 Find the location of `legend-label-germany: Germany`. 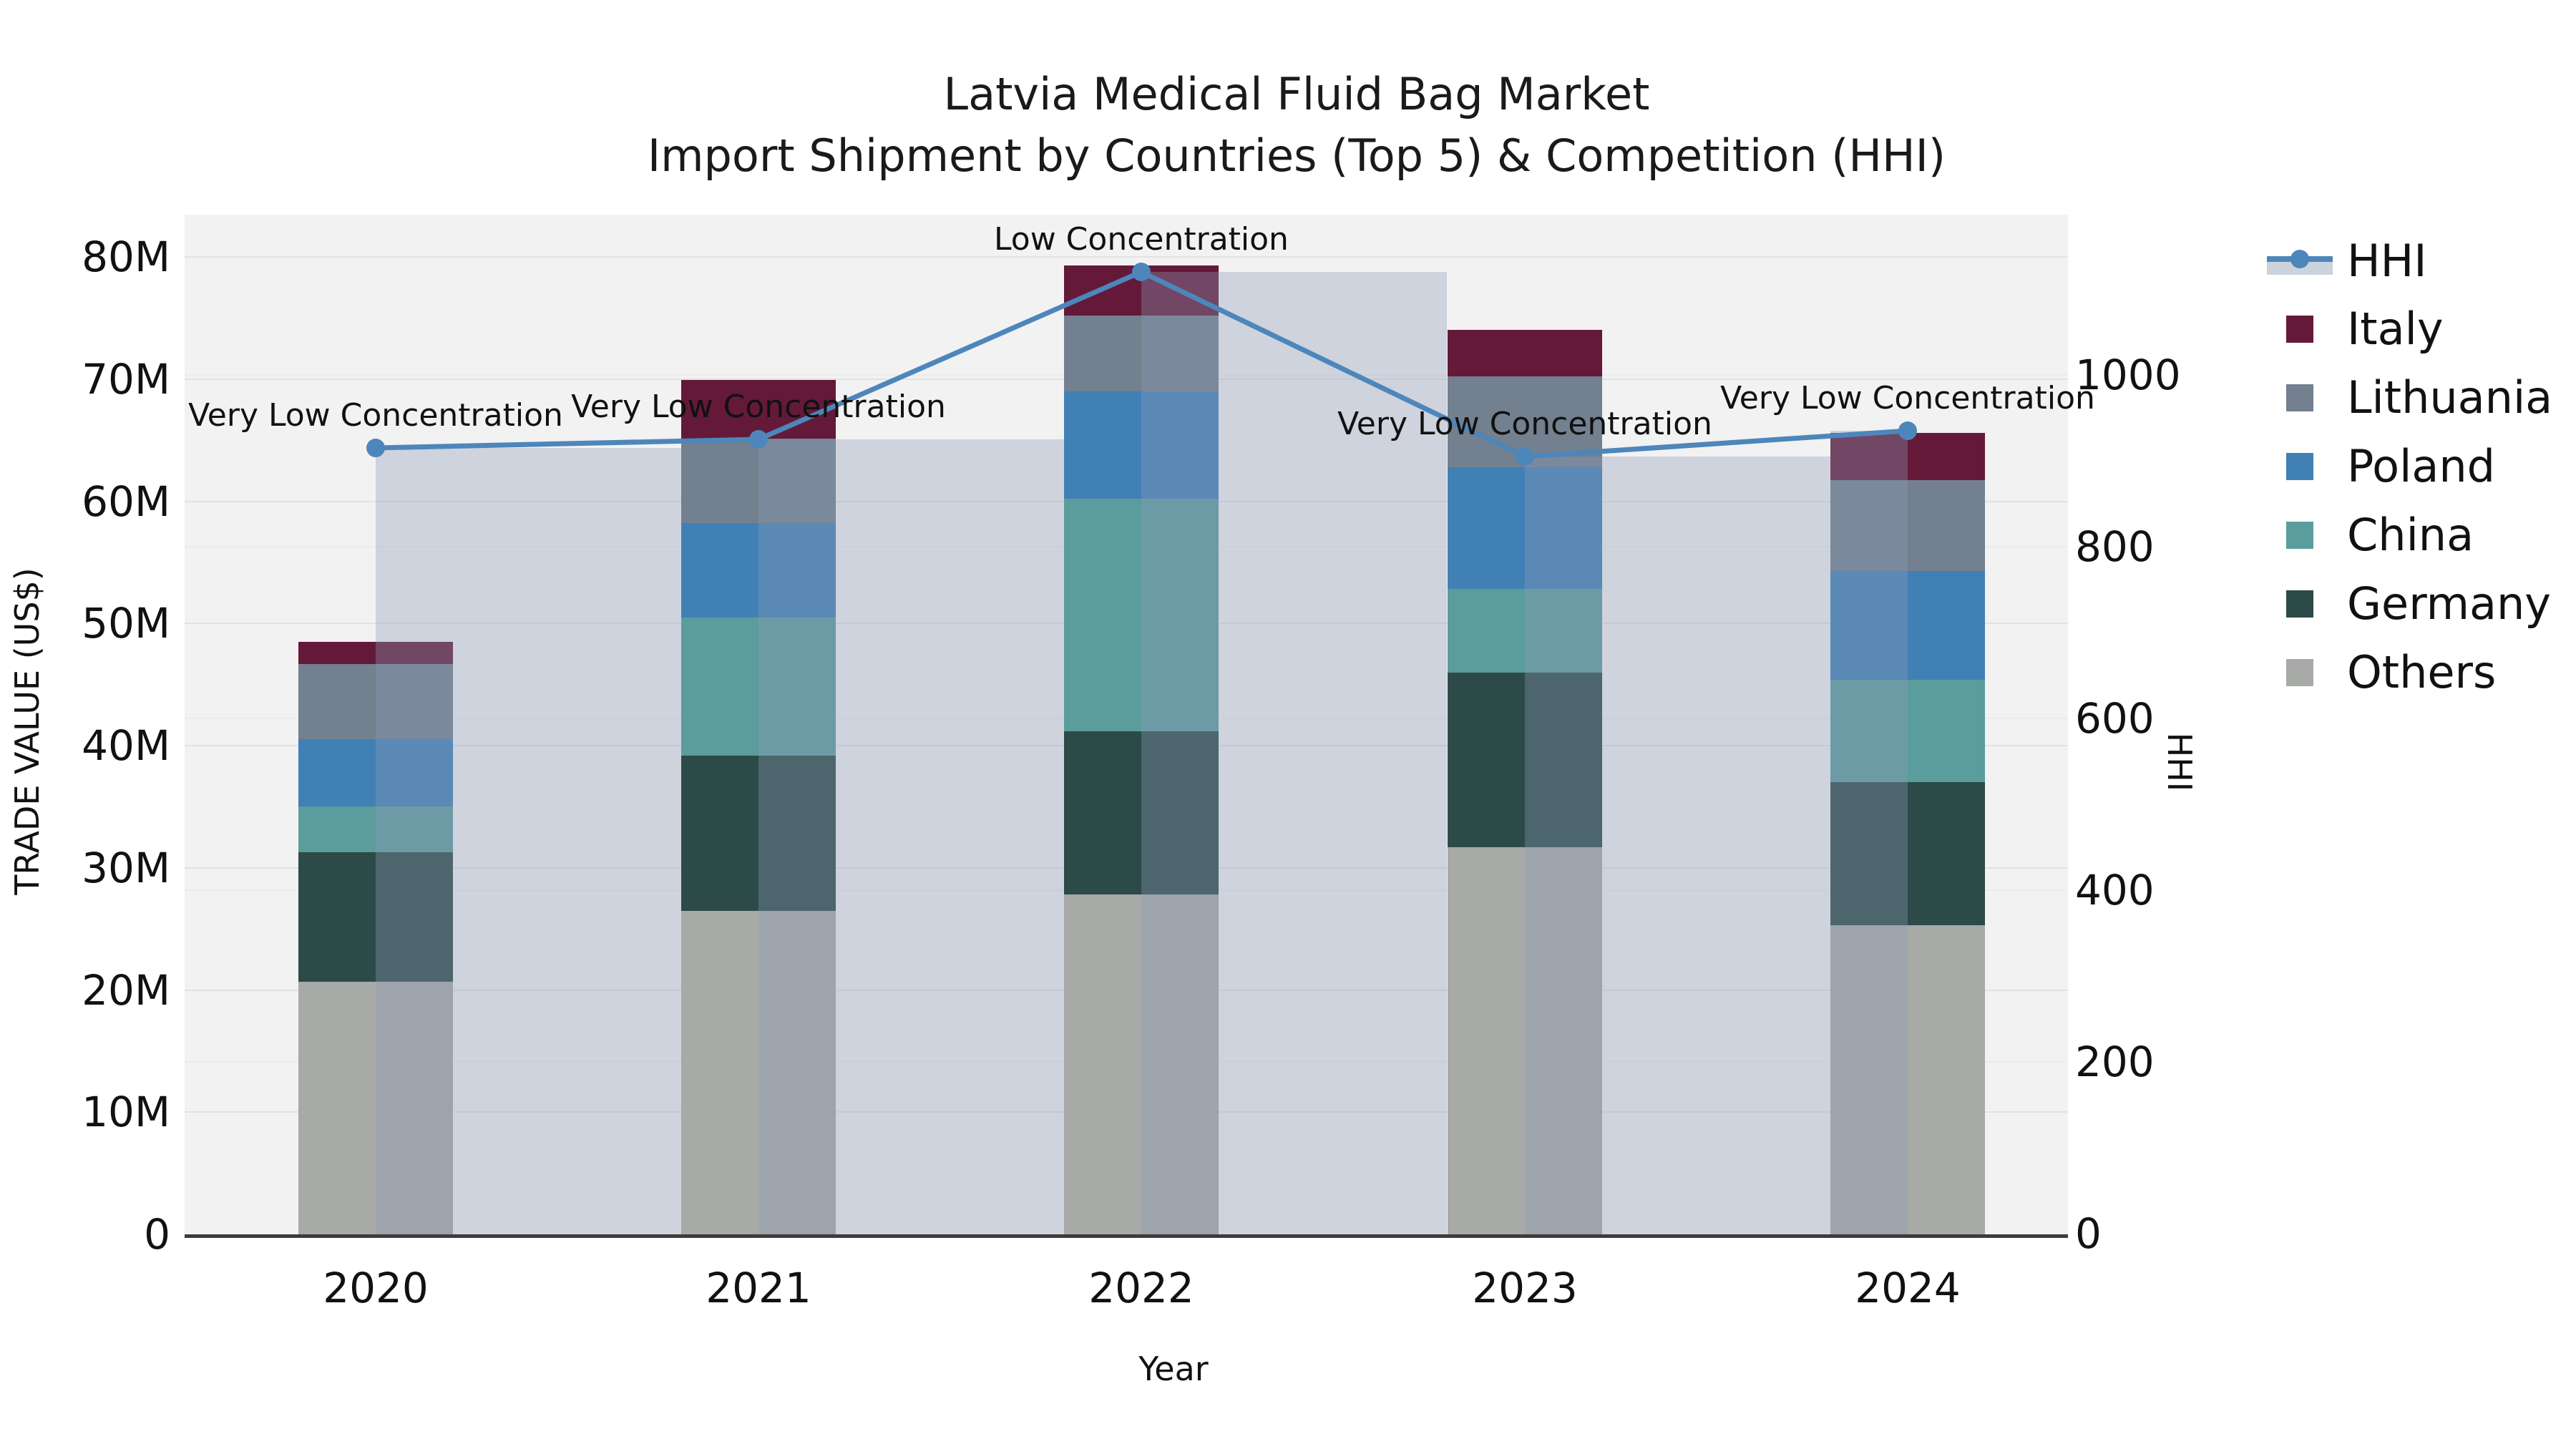

legend-label-germany: Germany is located at coordinates (2449, 603).